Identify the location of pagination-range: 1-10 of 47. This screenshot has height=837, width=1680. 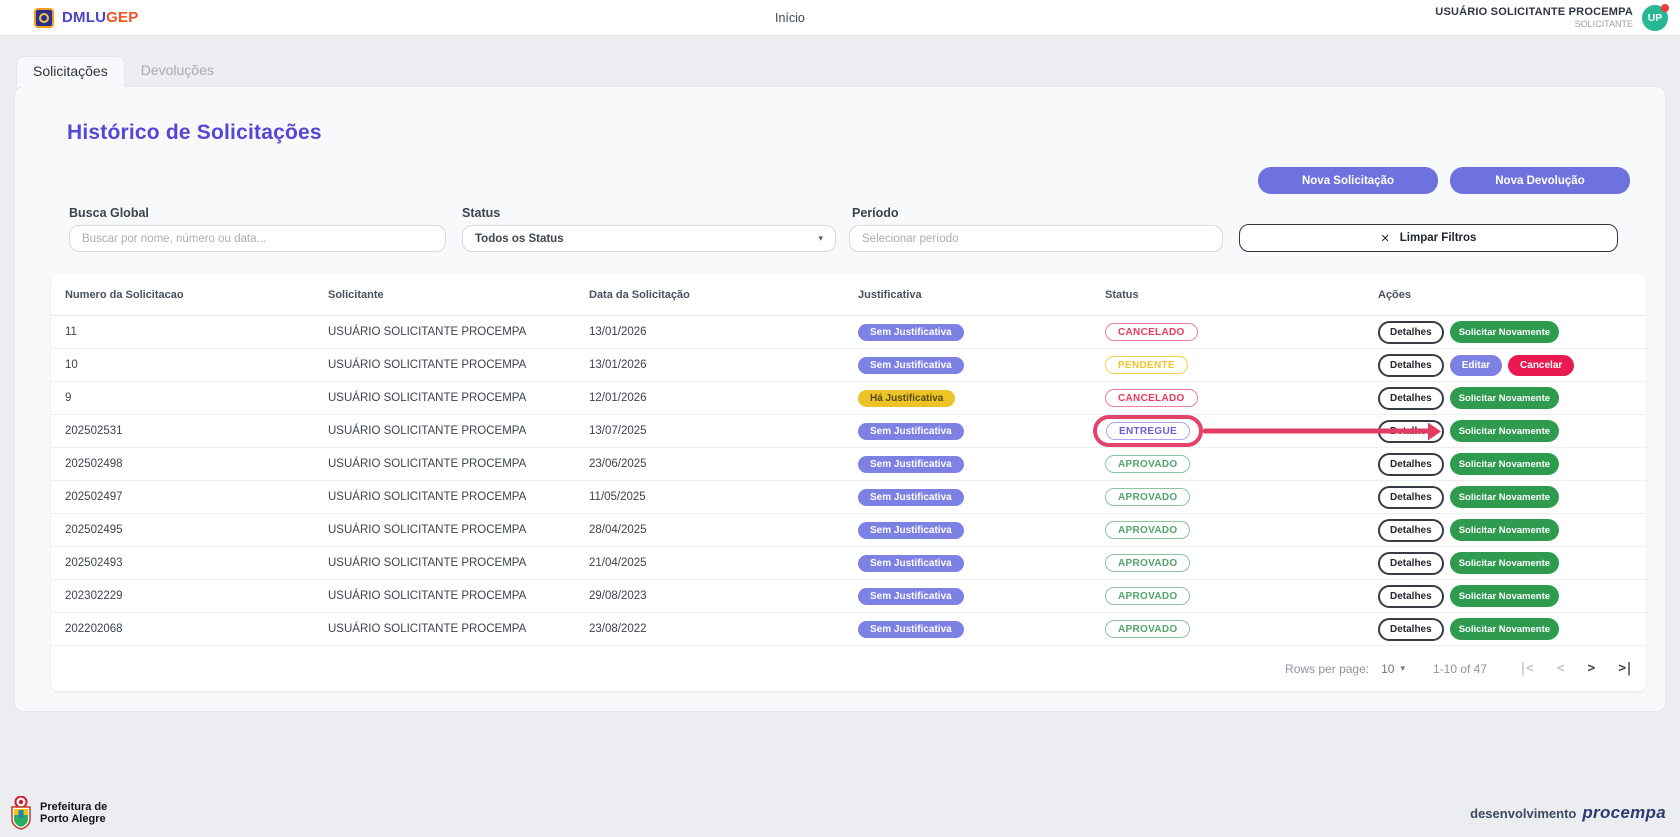
(1460, 668).